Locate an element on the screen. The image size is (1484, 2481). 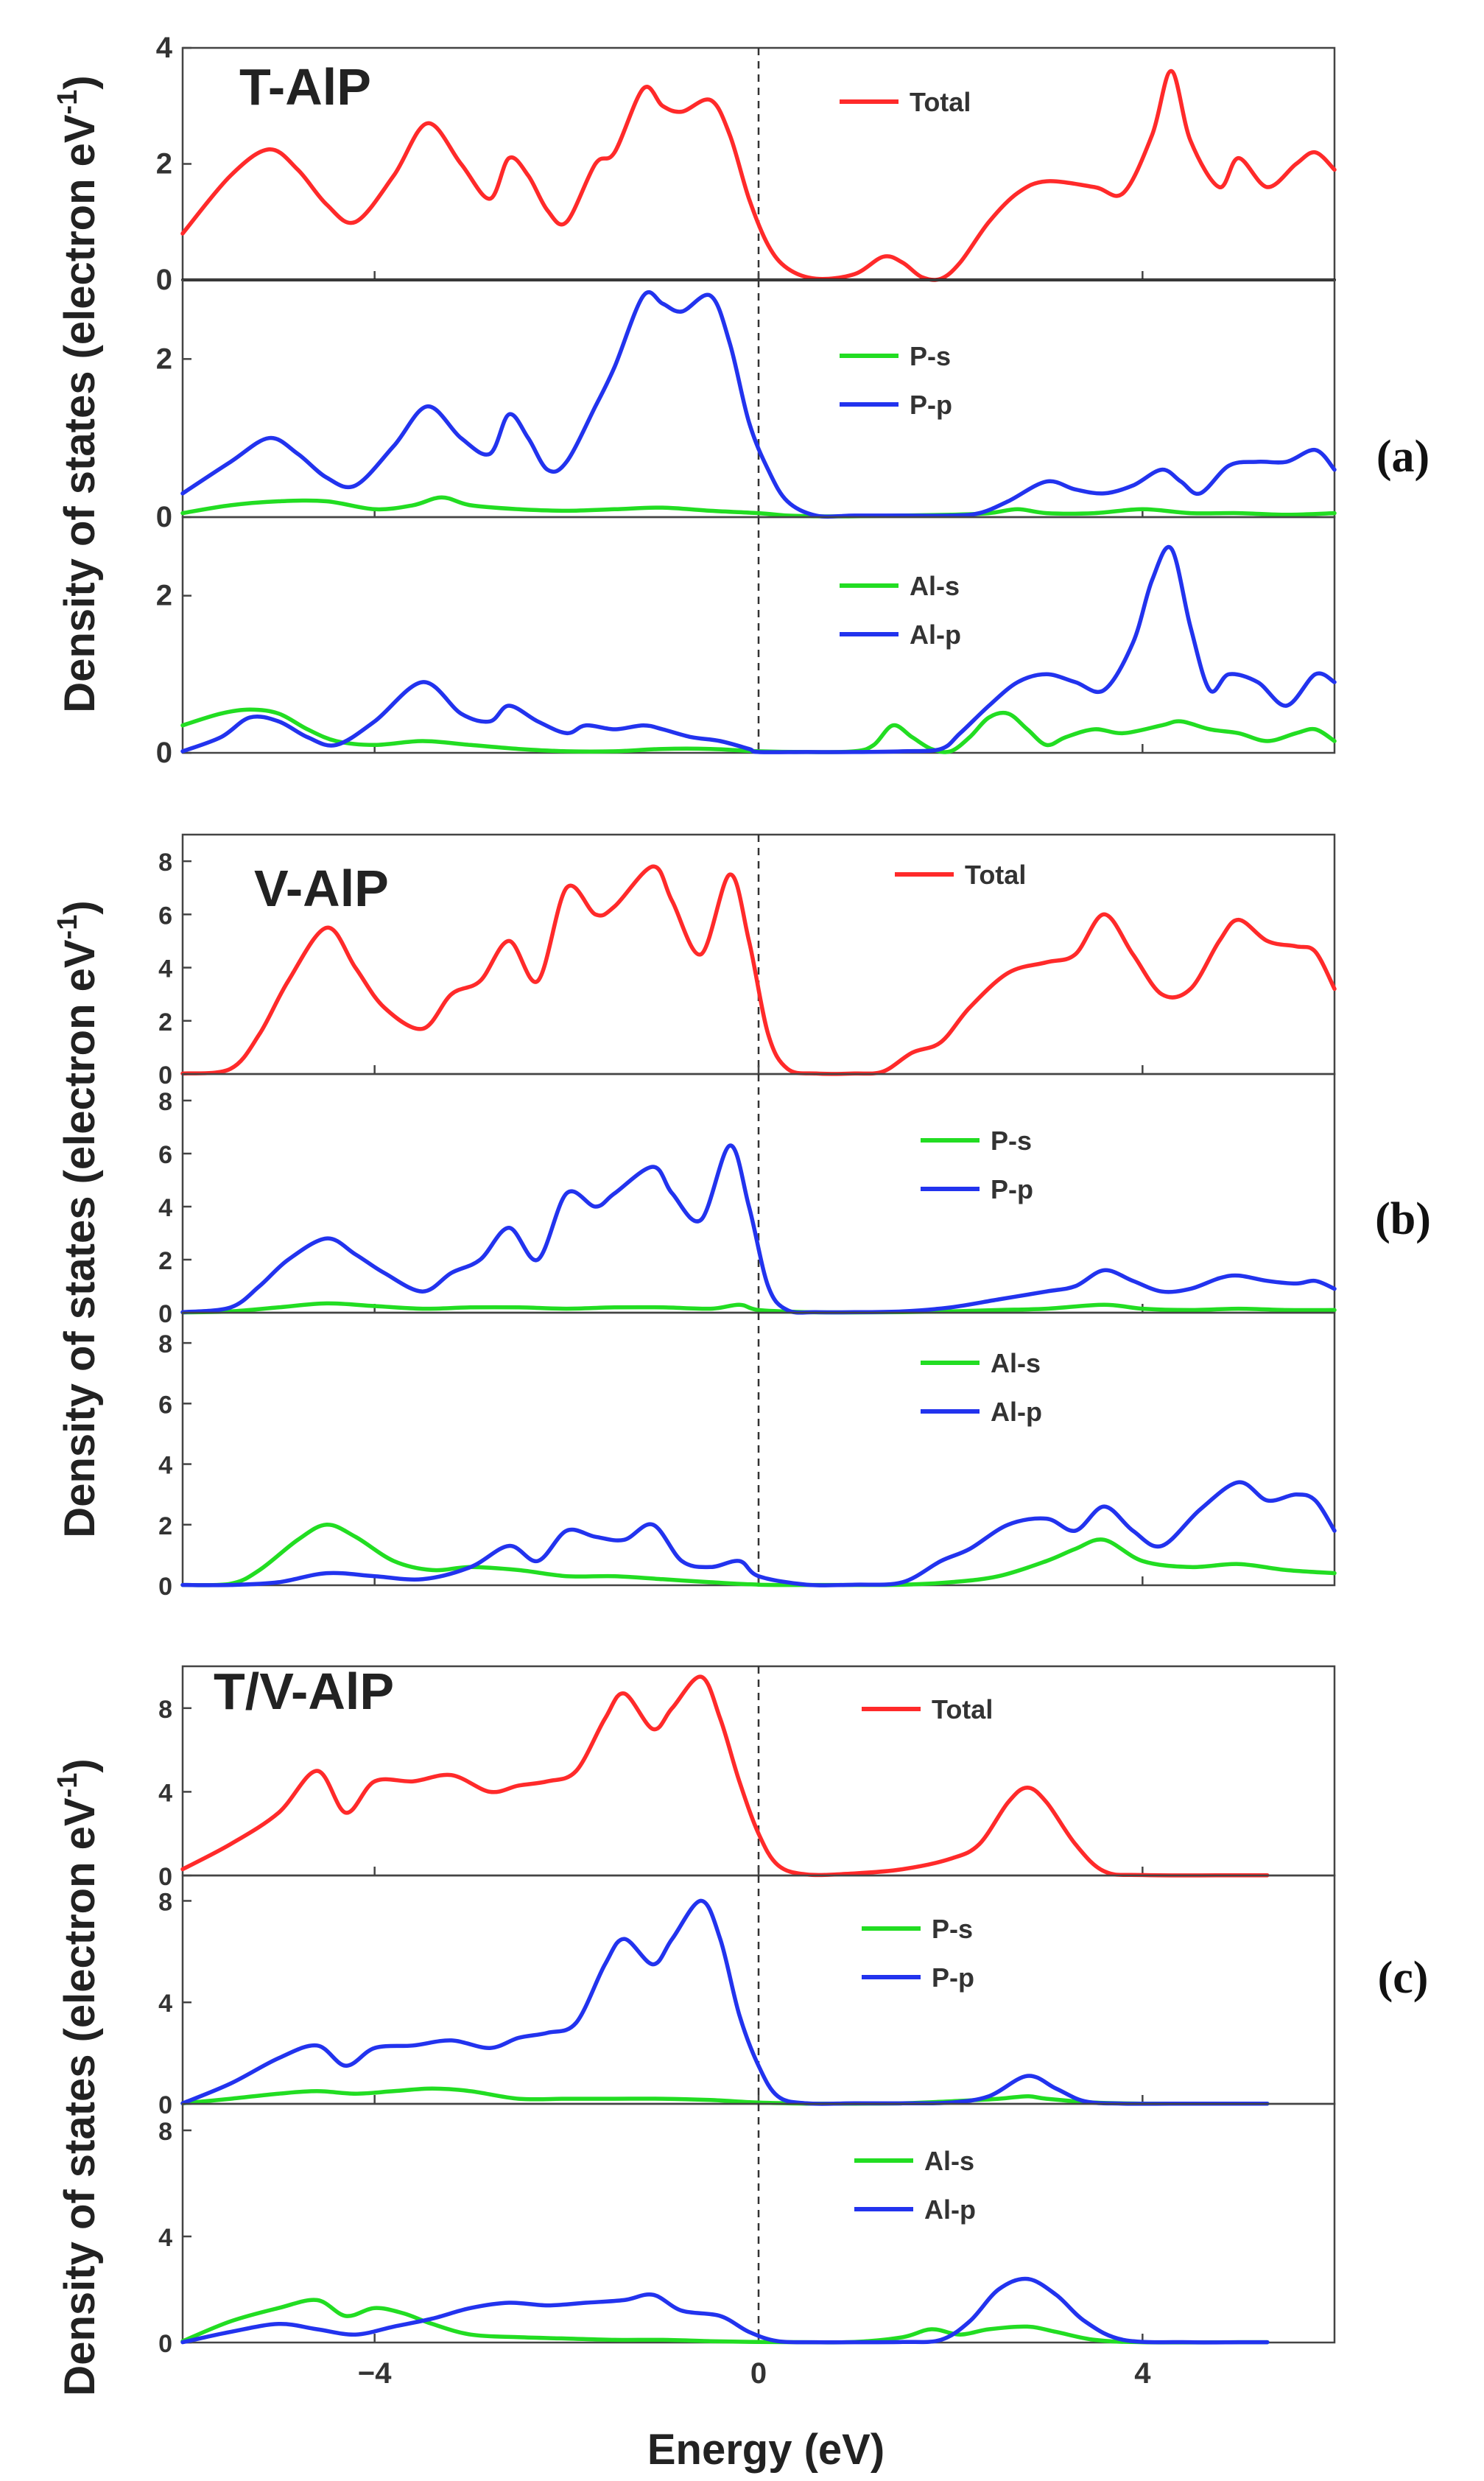
x-axis-label: Energy (eV) is located at coordinates (766, 2450).